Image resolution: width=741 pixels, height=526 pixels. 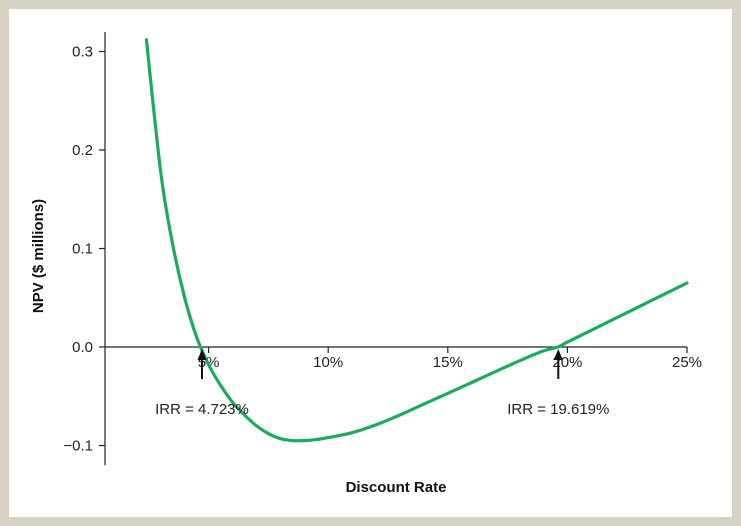 I want to click on irr-label: IRR = 4.723%, so click(x=202, y=409).